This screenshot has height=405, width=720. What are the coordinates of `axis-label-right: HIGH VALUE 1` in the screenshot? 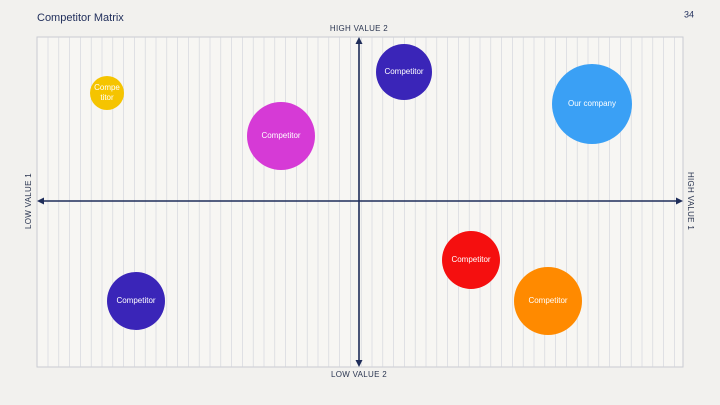 It's located at (690, 201).